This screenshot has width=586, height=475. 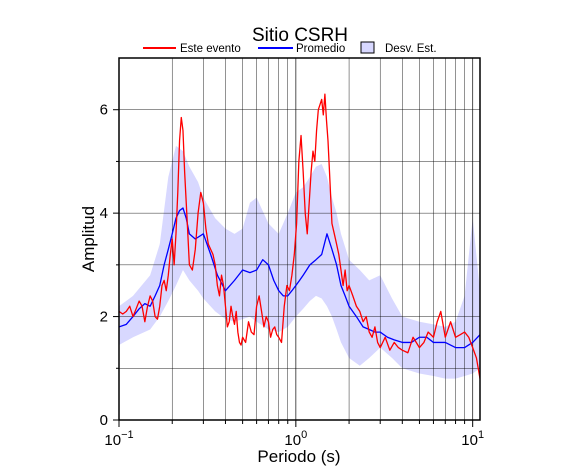 What do you see at coordinates (290, 48) in the screenshot?
I see `legend: Este evento Promedio Desv. Est.` at bounding box center [290, 48].